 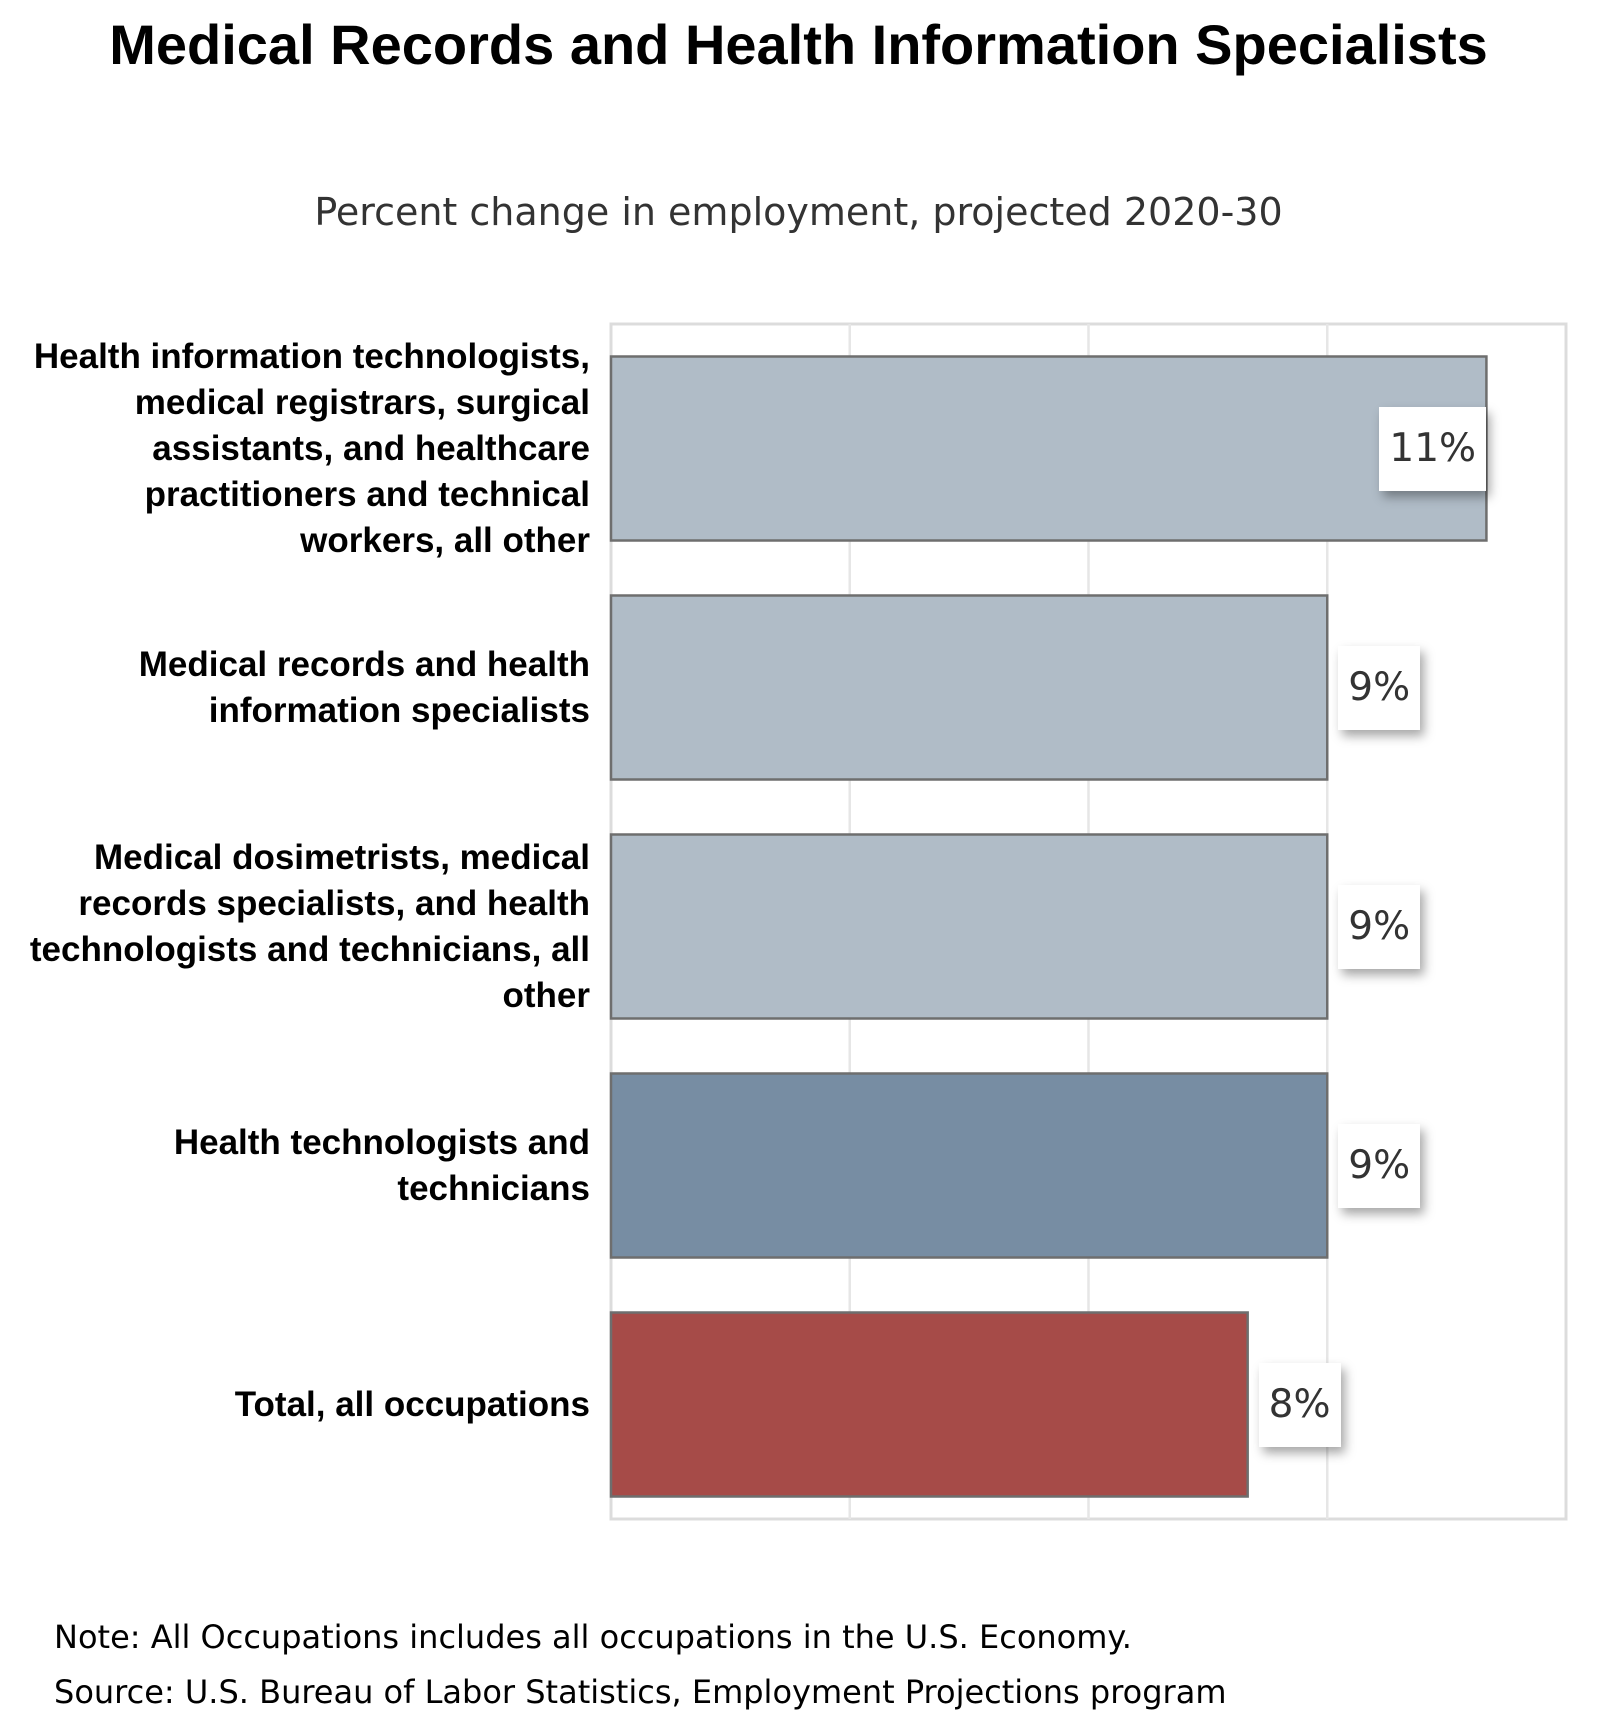 I want to click on data-label: 8%, so click(x=1299, y=1404).